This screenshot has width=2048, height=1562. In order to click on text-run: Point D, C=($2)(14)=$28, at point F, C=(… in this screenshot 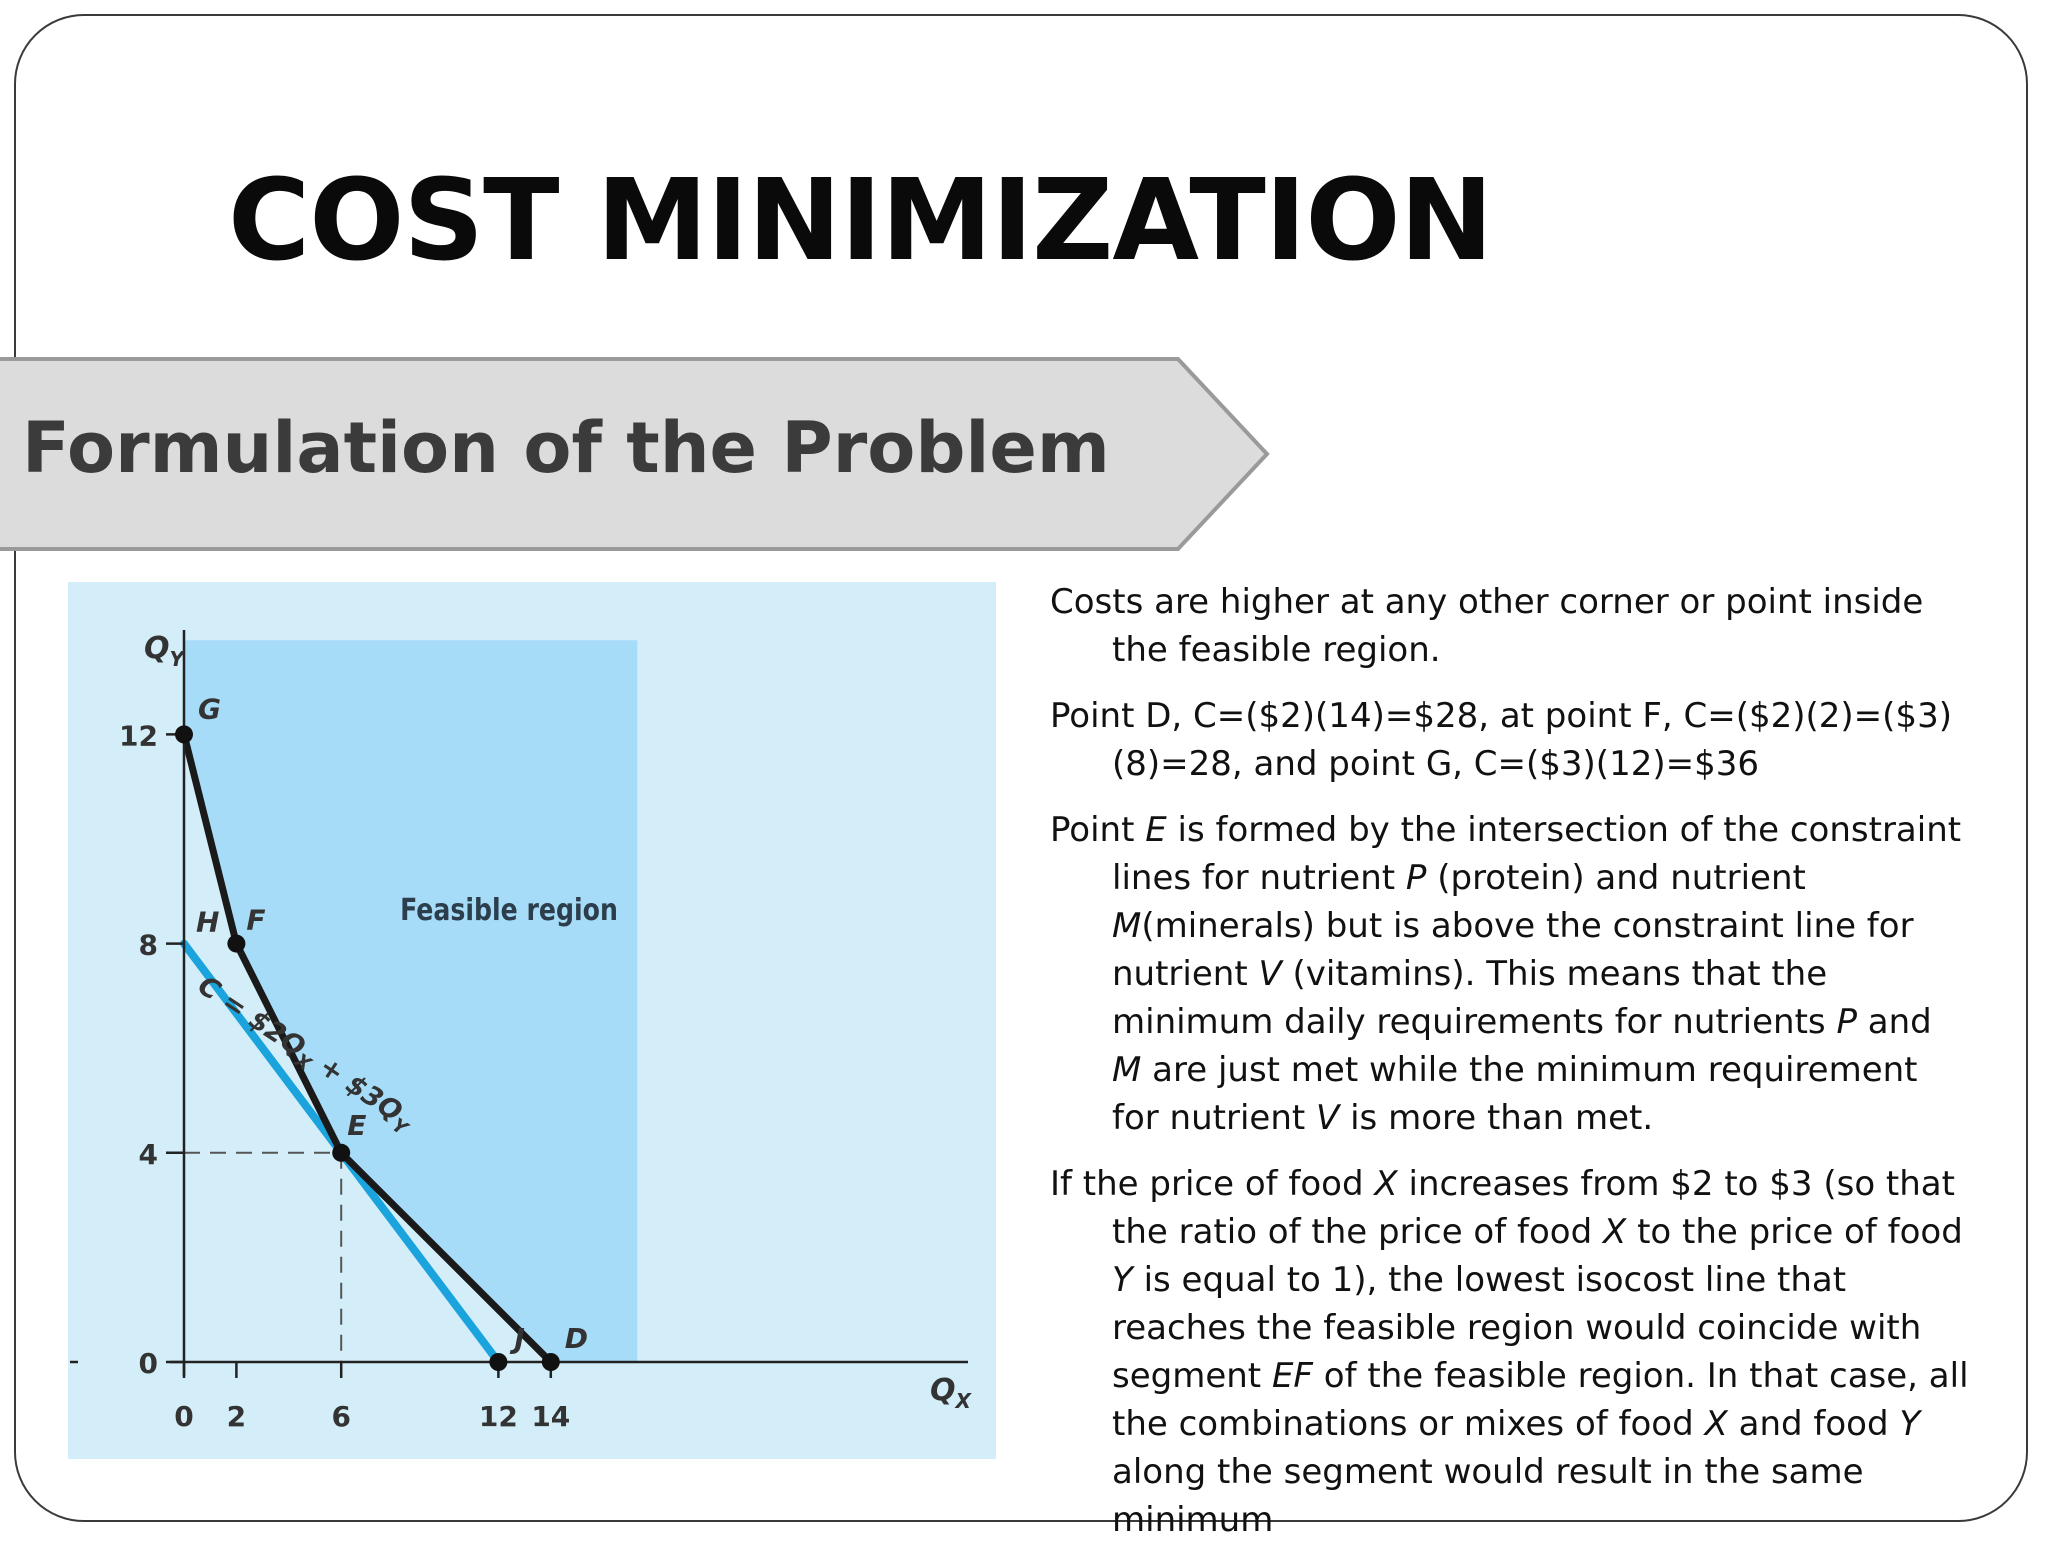, I will do `click(1501, 740)`.